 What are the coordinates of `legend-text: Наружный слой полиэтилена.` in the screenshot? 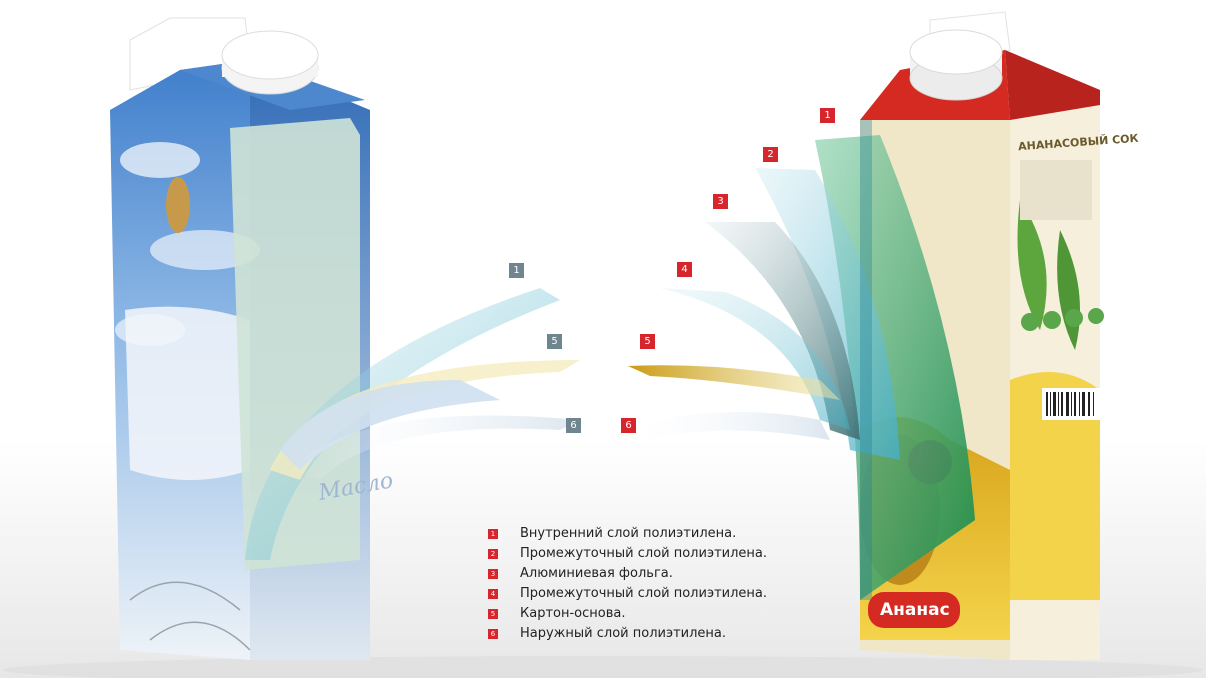 It's located at (623, 633).